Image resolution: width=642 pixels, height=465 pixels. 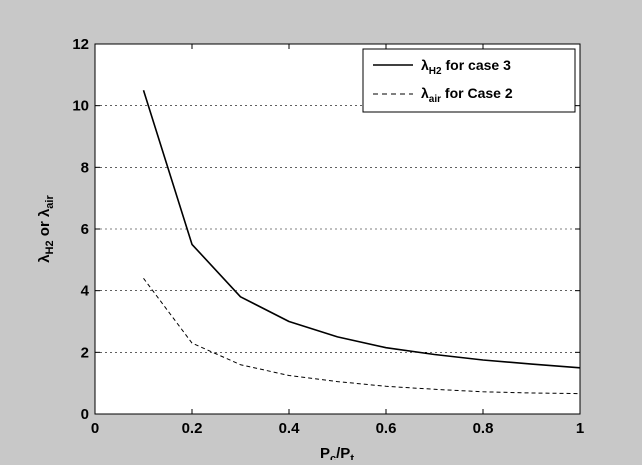 What do you see at coordinates (192, 428) in the screenshot?
I see `x-tick-label: 0.2` at bounding box center [192, 428].